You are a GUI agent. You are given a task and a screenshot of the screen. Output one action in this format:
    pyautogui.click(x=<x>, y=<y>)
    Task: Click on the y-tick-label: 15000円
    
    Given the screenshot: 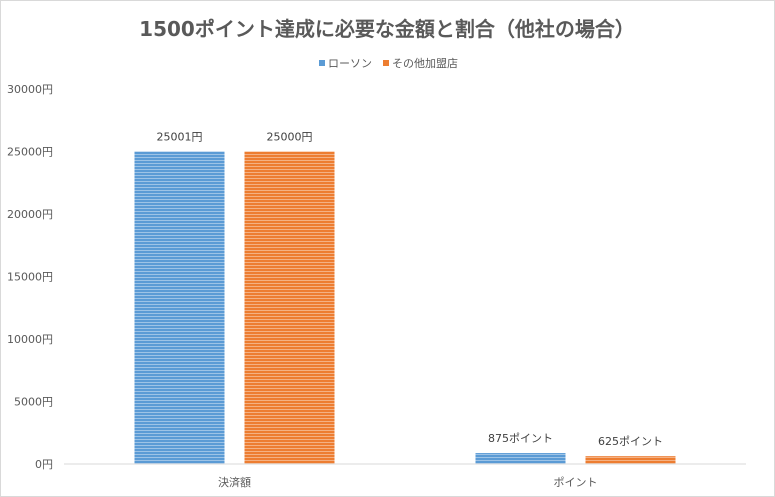 What is the action you would take?
    pyautogui.click(x=30, y=277)
    